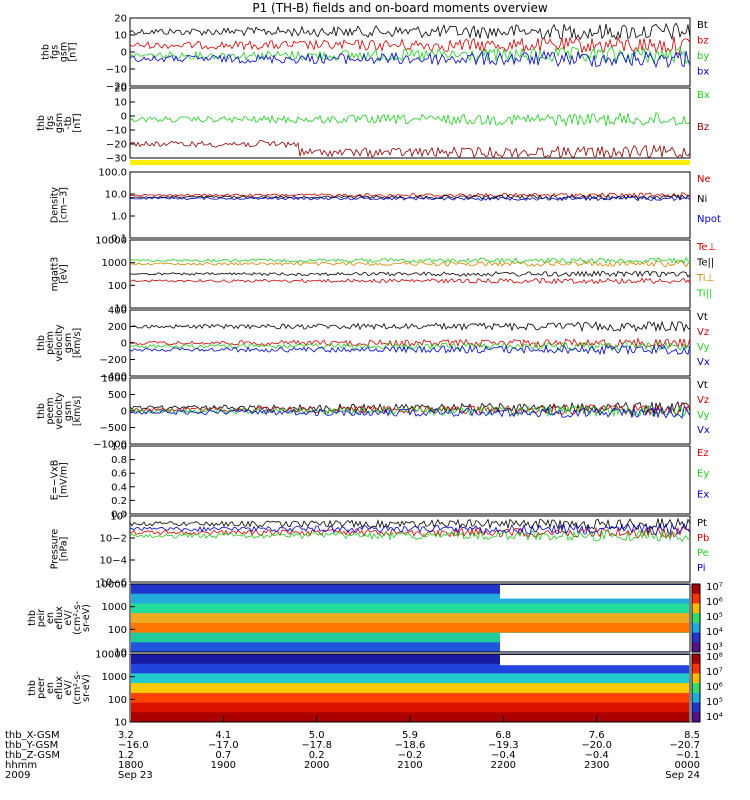  What do you see at coordinates (64, 480) in the screenshot?
I see `y-axis-label: [mV/m]` at bounding box center [64, 480].